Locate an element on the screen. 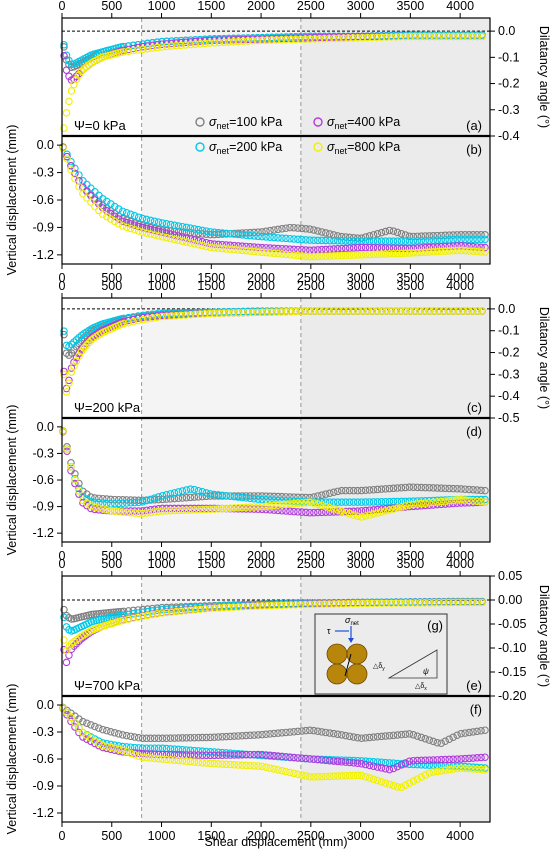  y-tick-label: -0.20 is located at coordinates (512, 696).